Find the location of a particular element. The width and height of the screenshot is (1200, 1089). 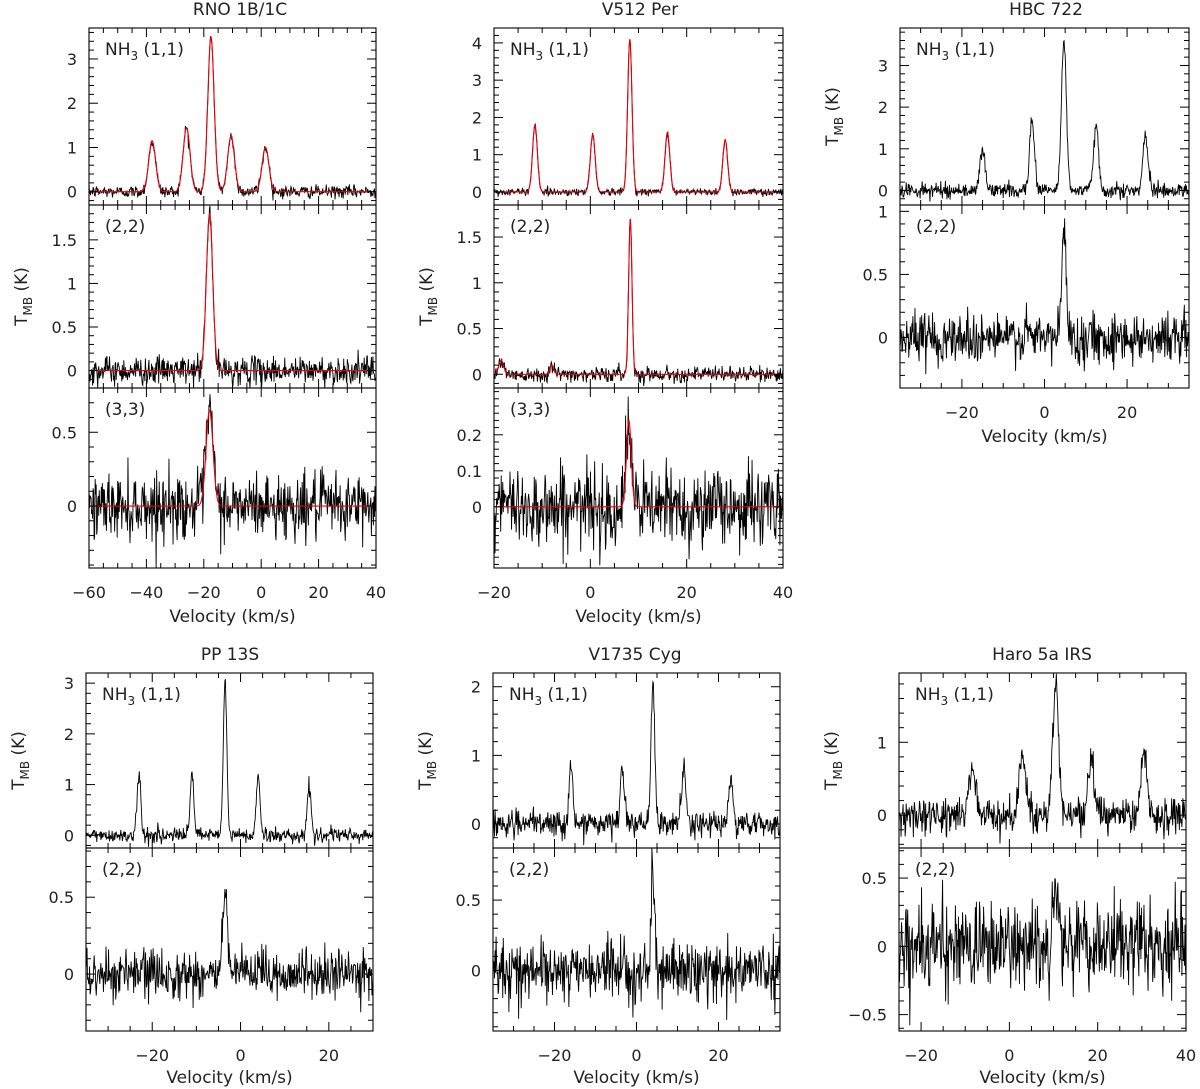

chart-title: Haro 5a IRS is located at coordinates (1042, 655).